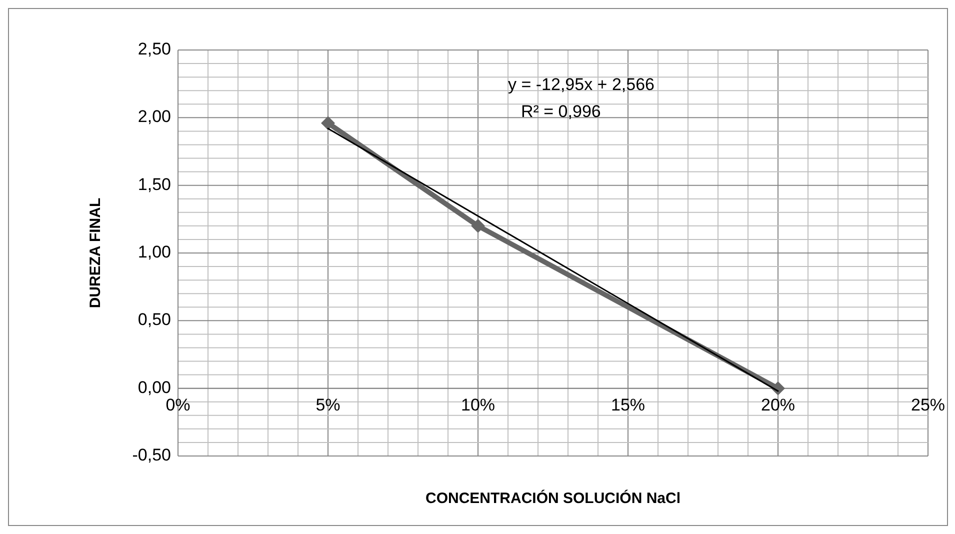 Image resolution: width=955 pixels, height=534 pixels. What do you see at coordinates (328, 404) in the screenshot?
I see `x-tick-label: 5%` at bounding box center [328, 404].